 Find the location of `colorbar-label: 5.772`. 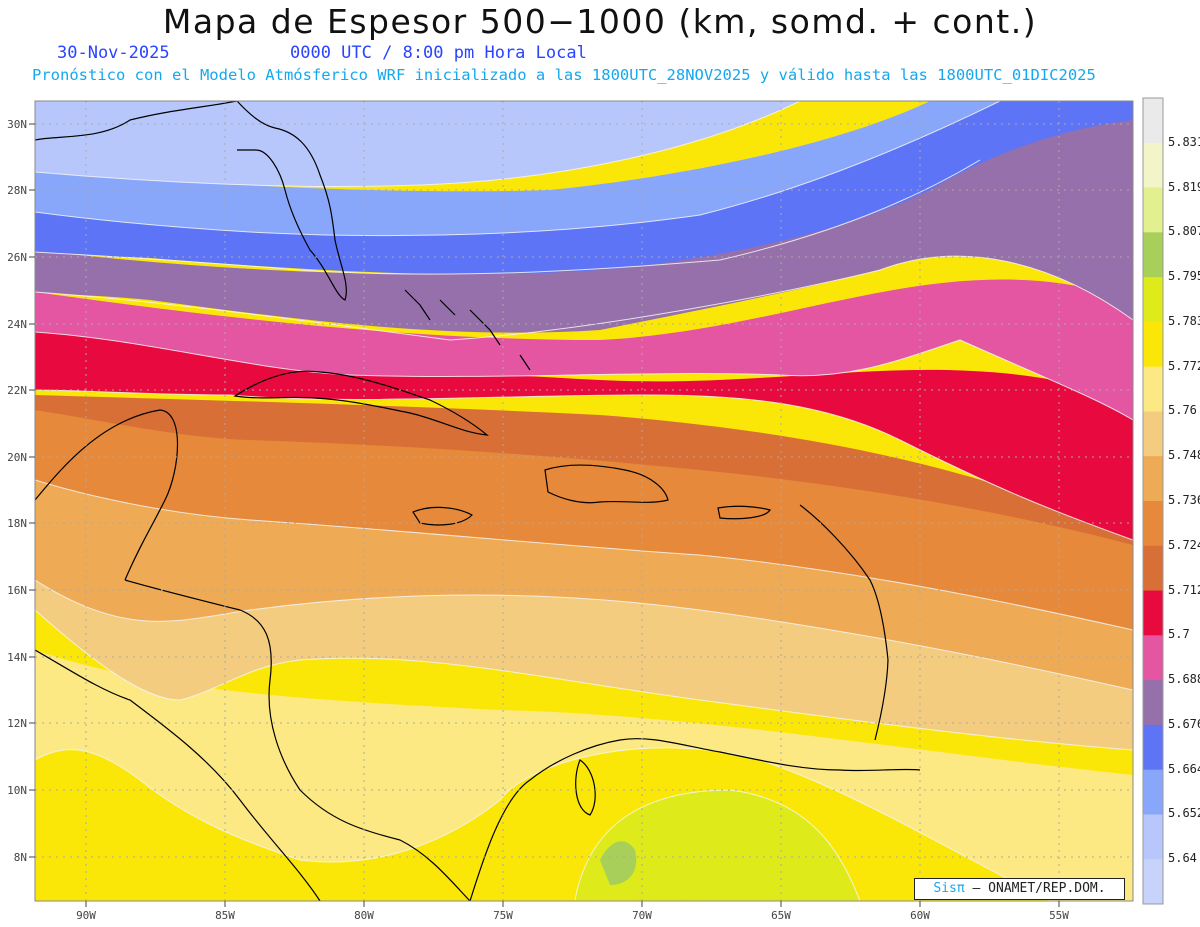

colorbar-label: 5.772 is located at coordinates (1184, 365).